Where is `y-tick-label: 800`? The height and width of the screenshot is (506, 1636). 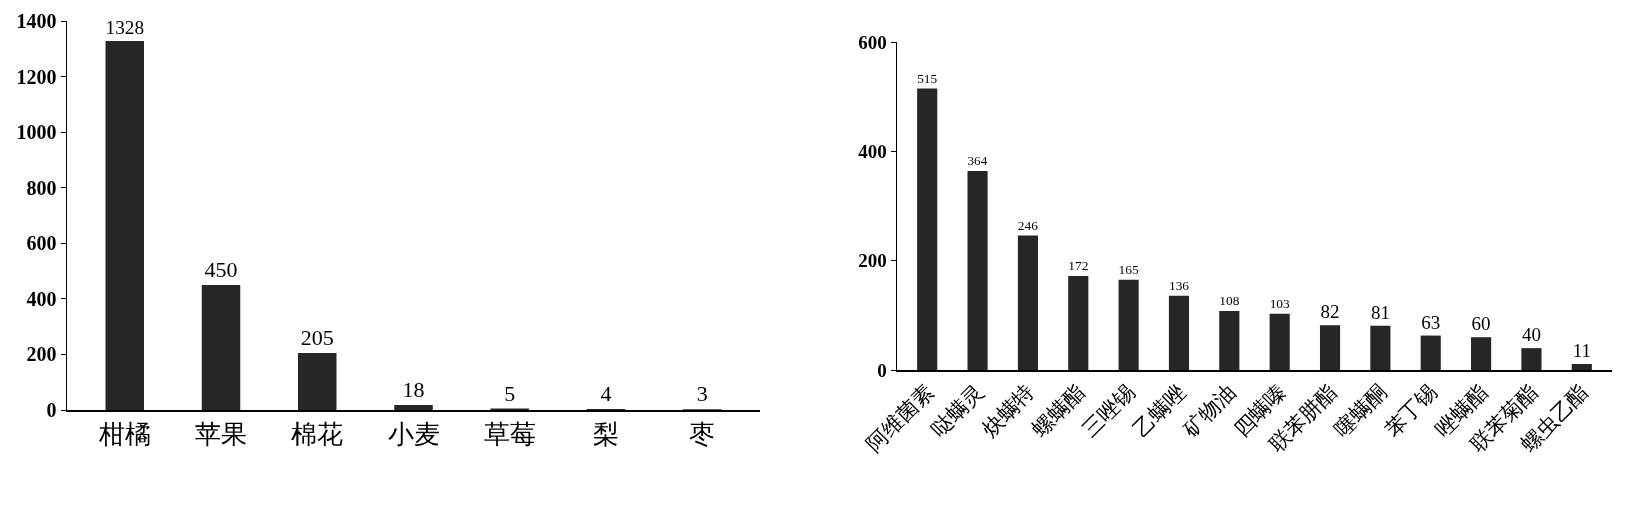
y-tick-label: 800 is located at coordinates (41, 187).